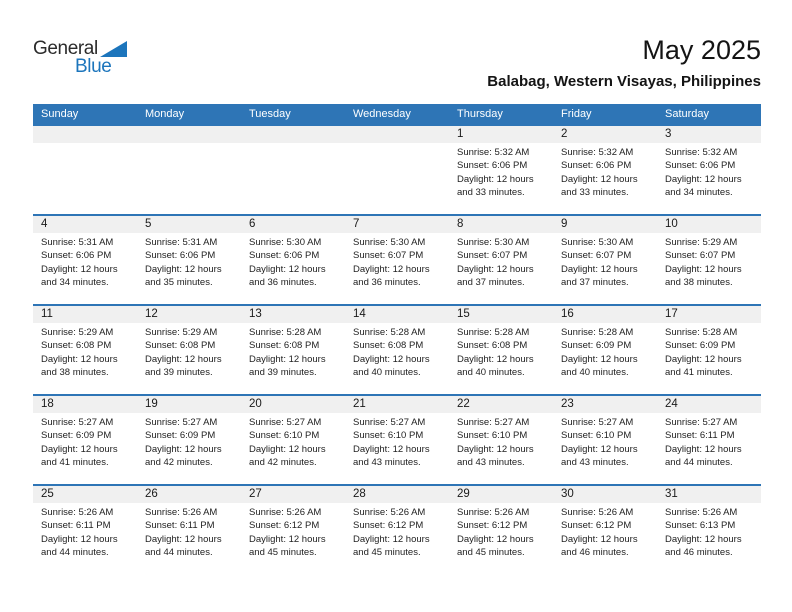  Describe the element at coordinates (252, 224) in the screenshot. I see `day-number-6: 6` at that location.